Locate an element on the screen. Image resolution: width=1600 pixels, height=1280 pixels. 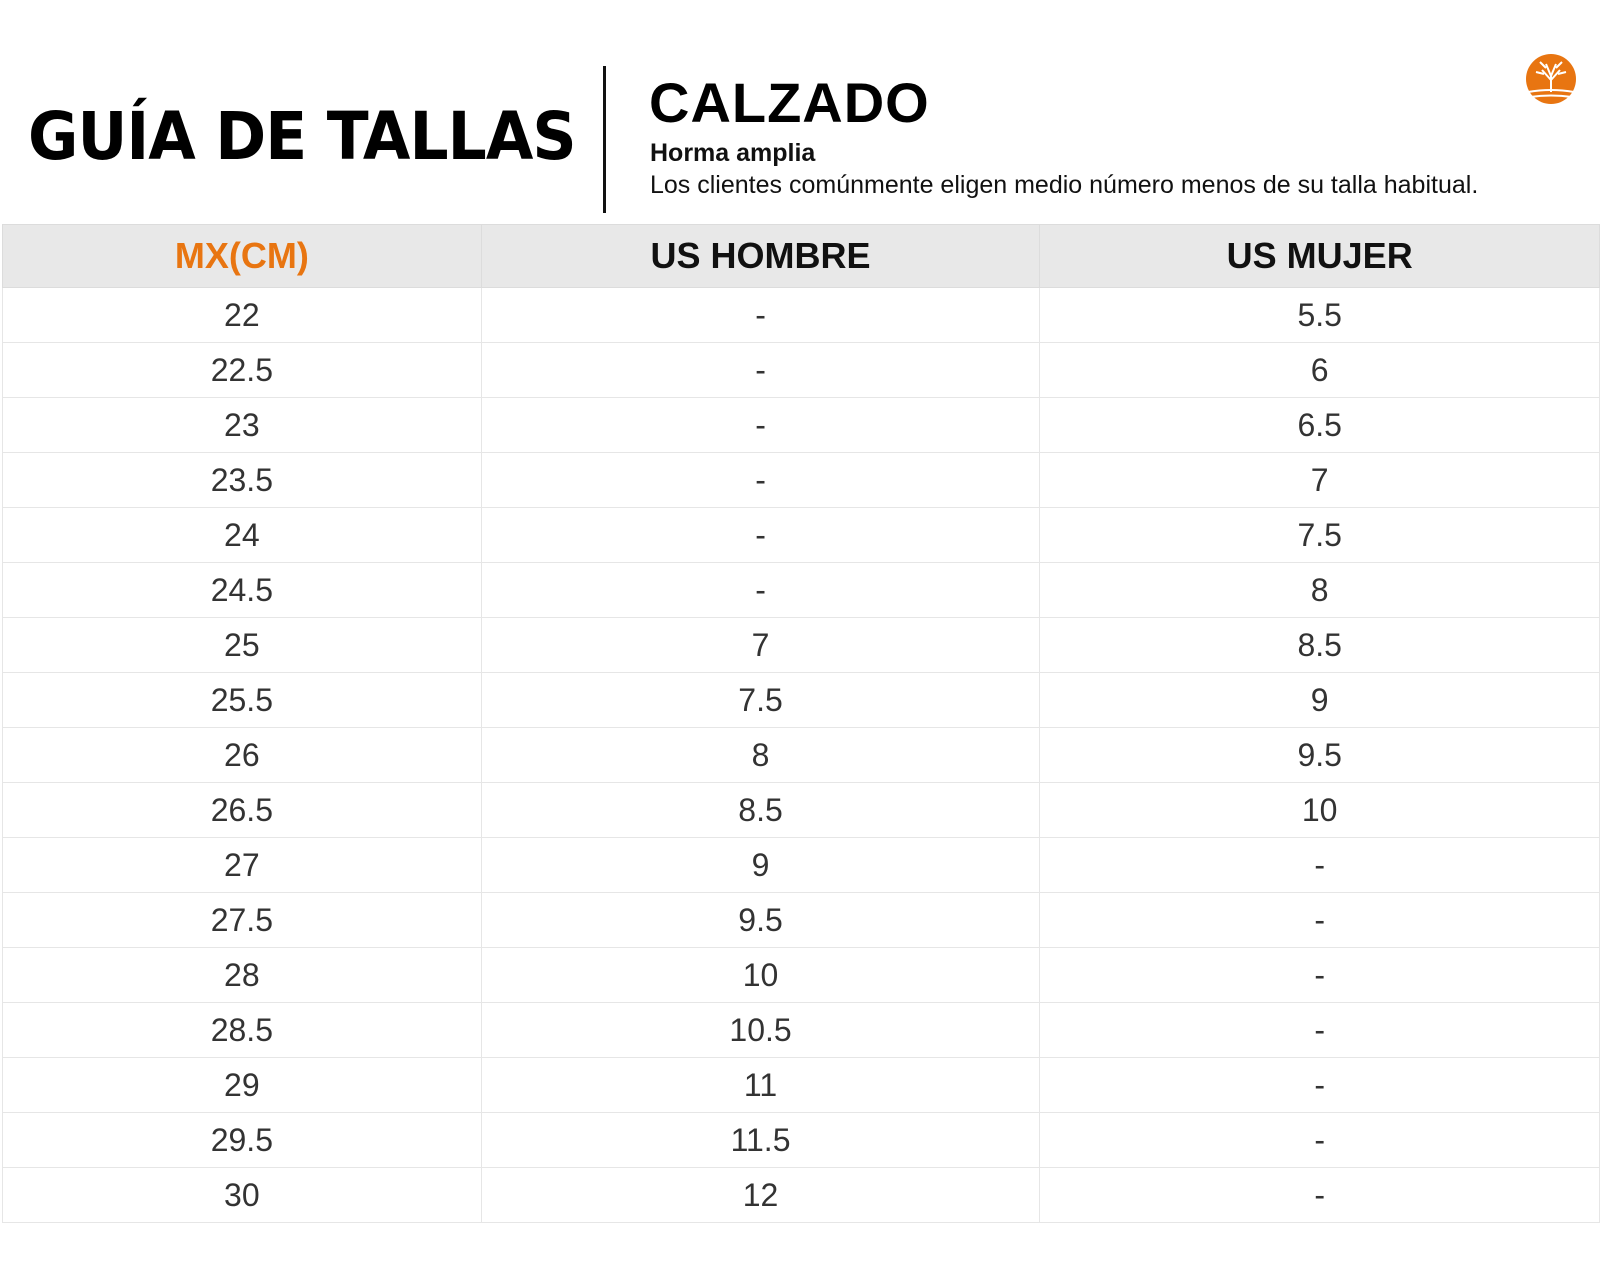
table-header-row: MX(CM) US HOMBRE US MUJER is located at coordinates (801, 256).